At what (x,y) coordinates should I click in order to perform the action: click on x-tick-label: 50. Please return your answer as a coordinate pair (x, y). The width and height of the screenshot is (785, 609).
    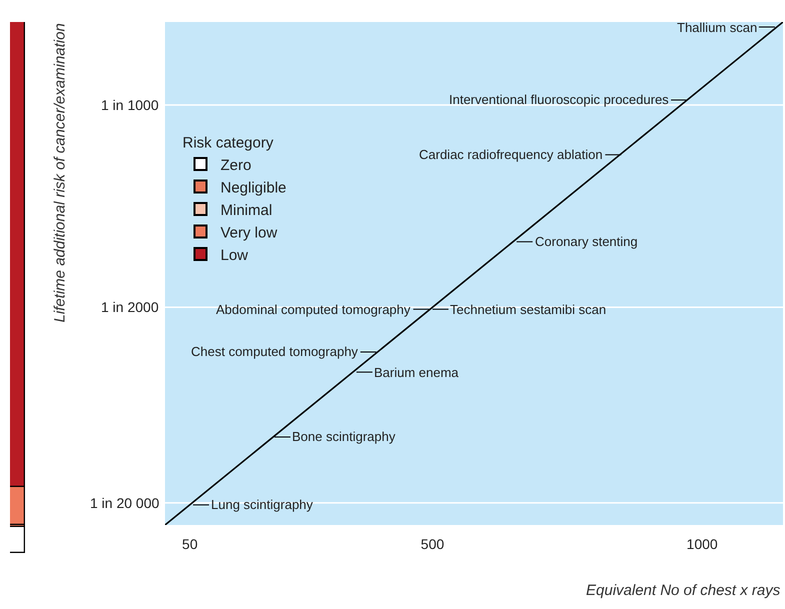
    Looking at the image, I should click on (190, 544).